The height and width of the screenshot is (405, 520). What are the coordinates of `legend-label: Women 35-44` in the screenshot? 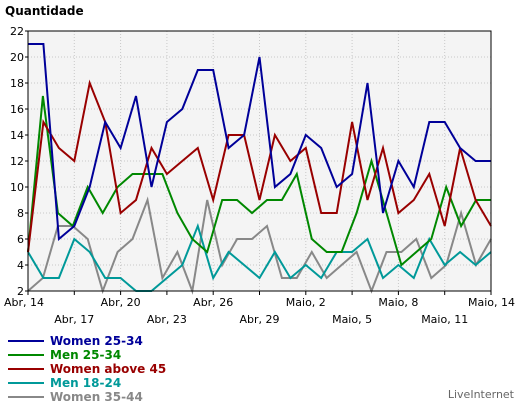 It's located at (96, 397).